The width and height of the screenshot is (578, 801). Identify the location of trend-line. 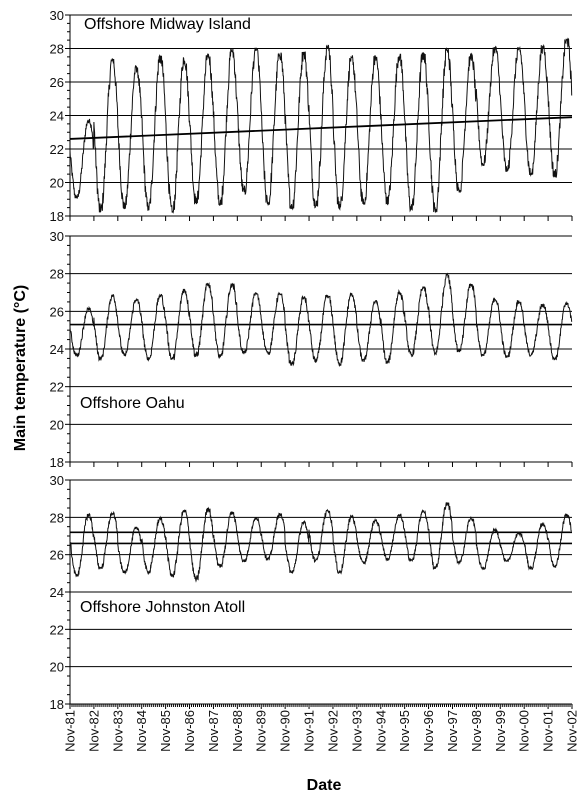
(321, 128).